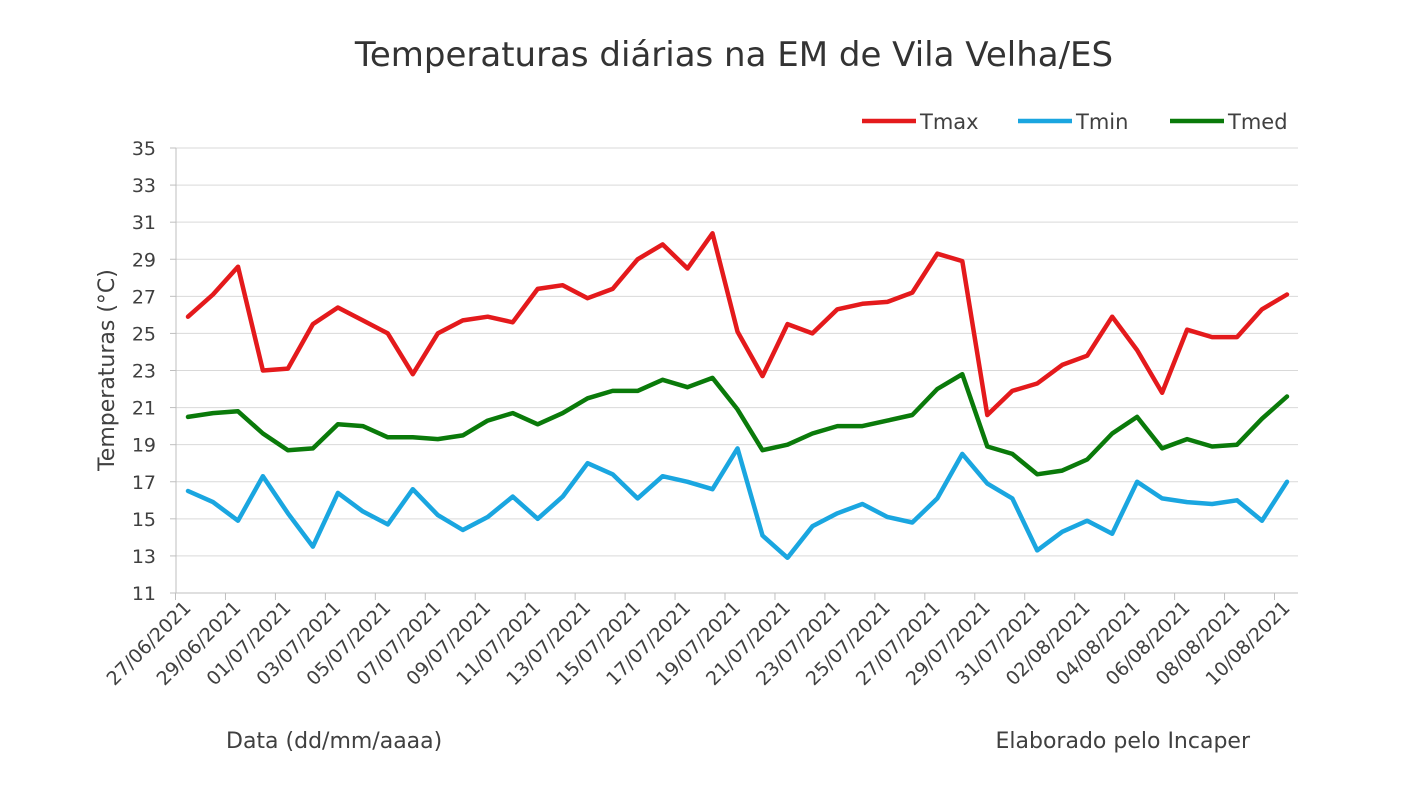 The width and height of the screenshot is (1412, 802). I want to click on y-tick-label: 11, so click(144, 594).